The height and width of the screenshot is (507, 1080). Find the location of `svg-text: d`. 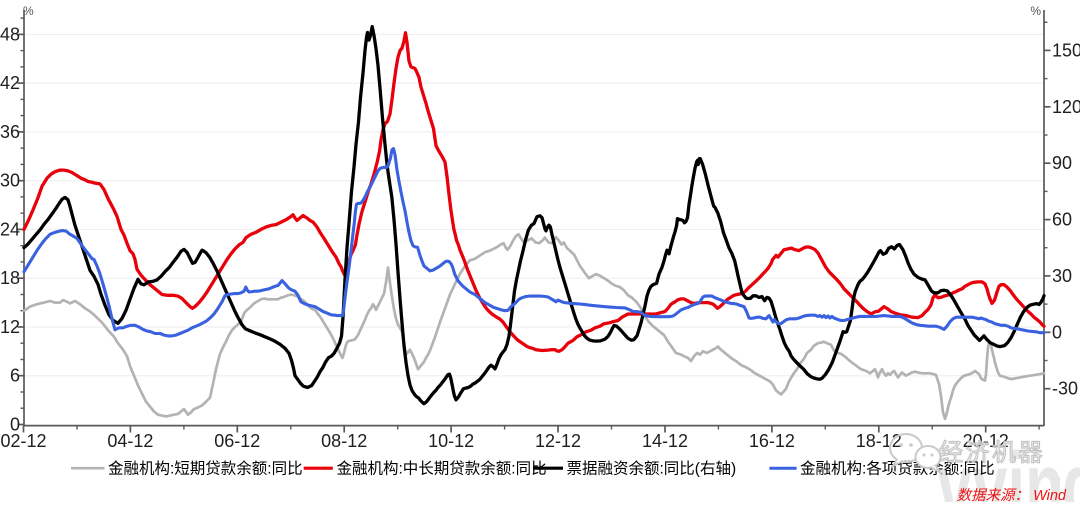

svg-text: d is located at coordinates (1071, 467).